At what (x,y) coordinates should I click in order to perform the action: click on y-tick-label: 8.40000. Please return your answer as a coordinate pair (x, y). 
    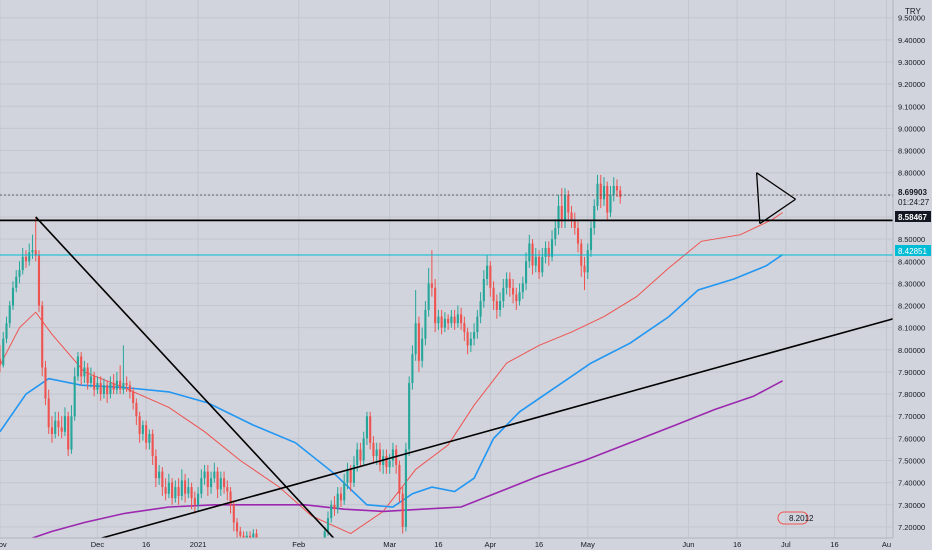
    Looking at the image, I should click on (911, 261).